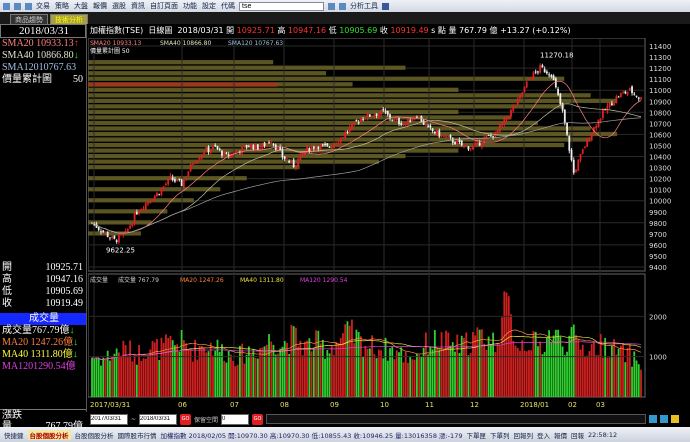 The width and height of the screenshot is (690, 442). Describe the element at coordinates (186, 419) in the screenshot. I see `go-button: GO` at that location.